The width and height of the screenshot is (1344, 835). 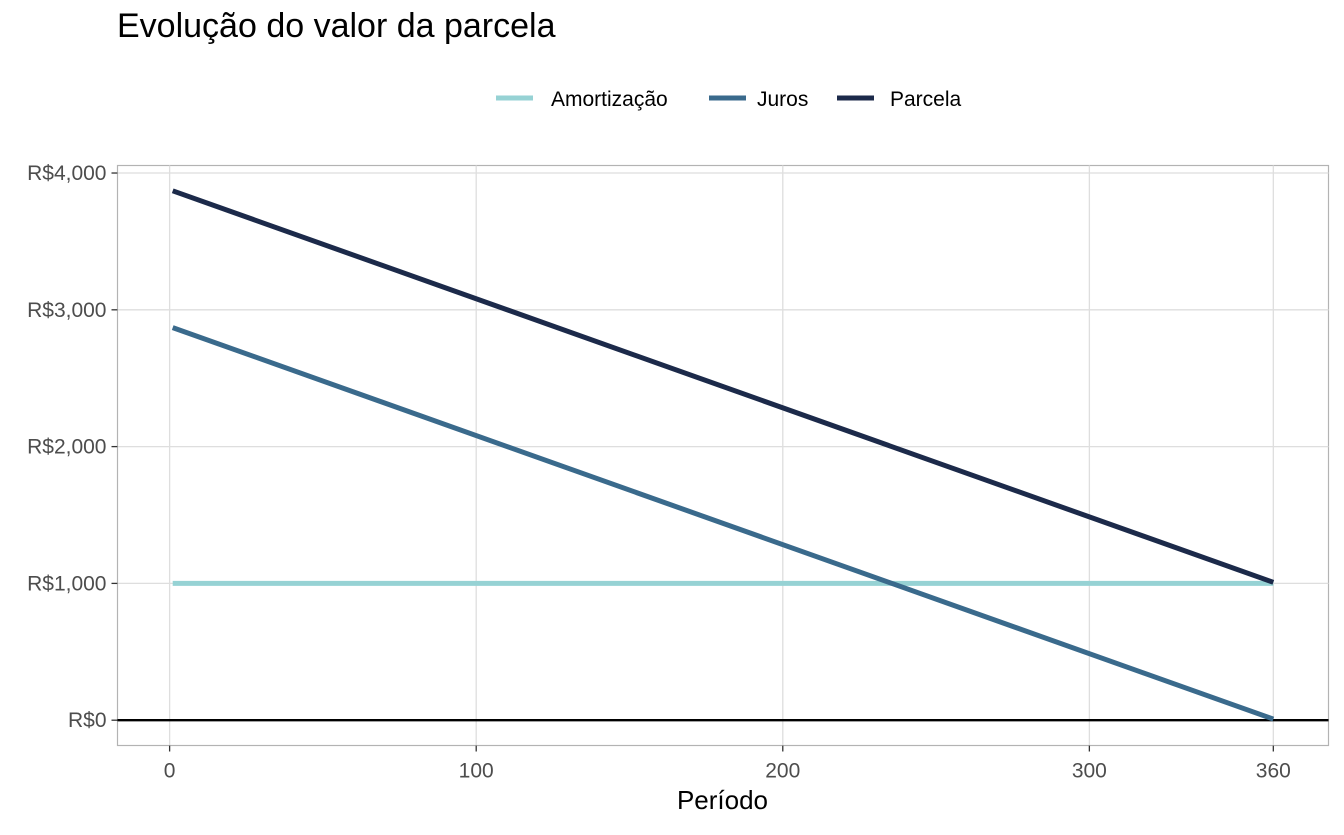 I want to click on y-tick-label: R$0, so click(x=87, y=720).